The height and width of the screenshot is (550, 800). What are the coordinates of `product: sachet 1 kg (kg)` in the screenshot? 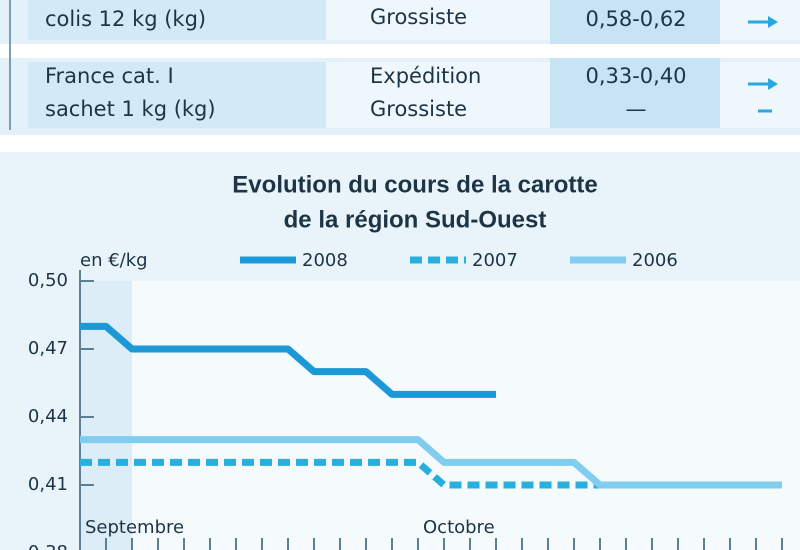 It's located at (130, 109).